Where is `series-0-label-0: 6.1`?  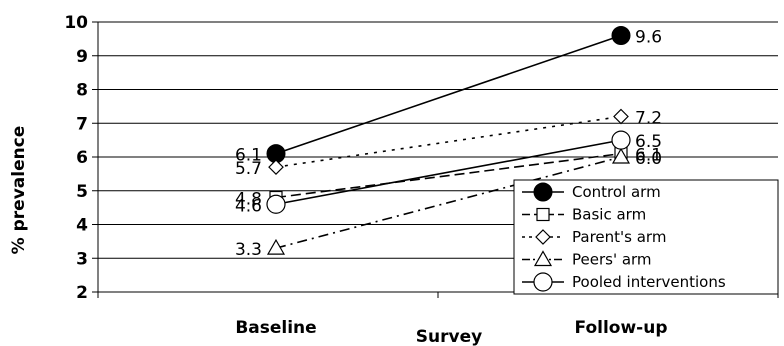 series-0-label-0: 6.1 is located at coordinates (248, 156).